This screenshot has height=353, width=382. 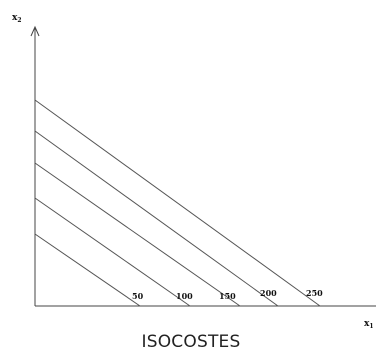 I want to click on isocost-label-100: 100, so click(x=184, y=296).